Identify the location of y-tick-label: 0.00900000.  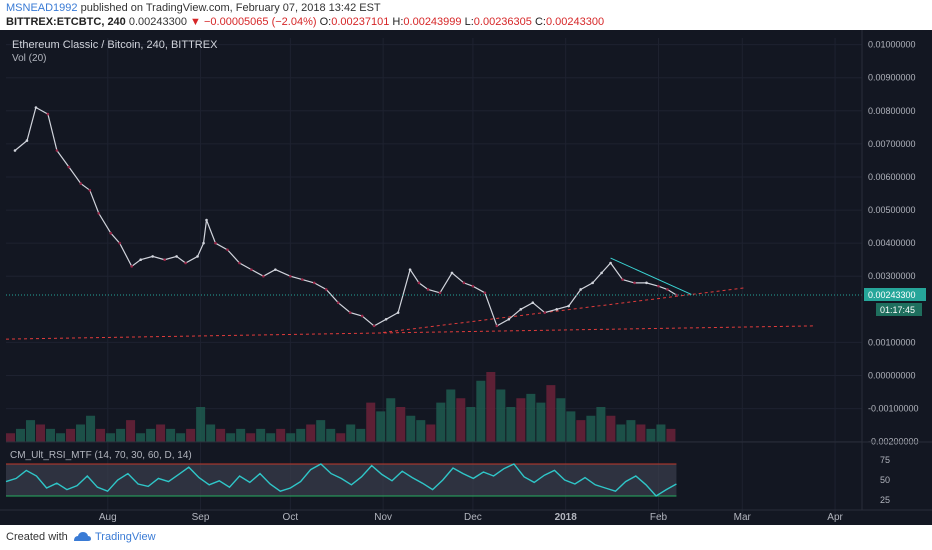
(892, 78).